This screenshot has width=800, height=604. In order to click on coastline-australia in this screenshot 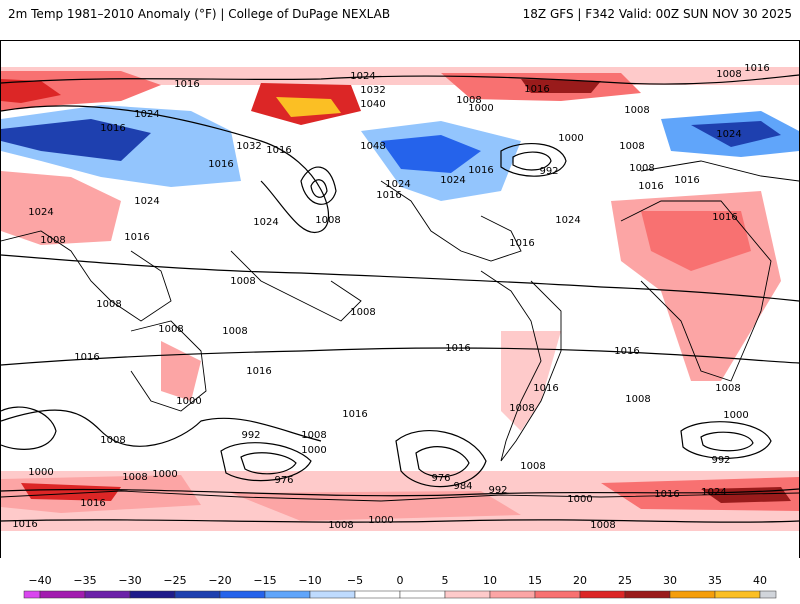, I will do `click(168, 366)`.